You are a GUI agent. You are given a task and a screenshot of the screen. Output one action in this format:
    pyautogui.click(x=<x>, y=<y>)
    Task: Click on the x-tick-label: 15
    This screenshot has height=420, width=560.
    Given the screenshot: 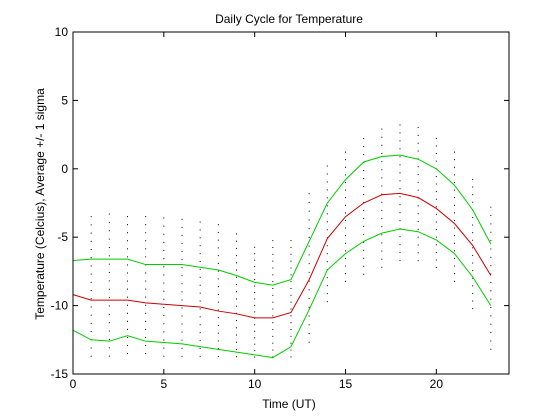 What is the action you would take?
    pyautogui.click(x=346, y=384)
    